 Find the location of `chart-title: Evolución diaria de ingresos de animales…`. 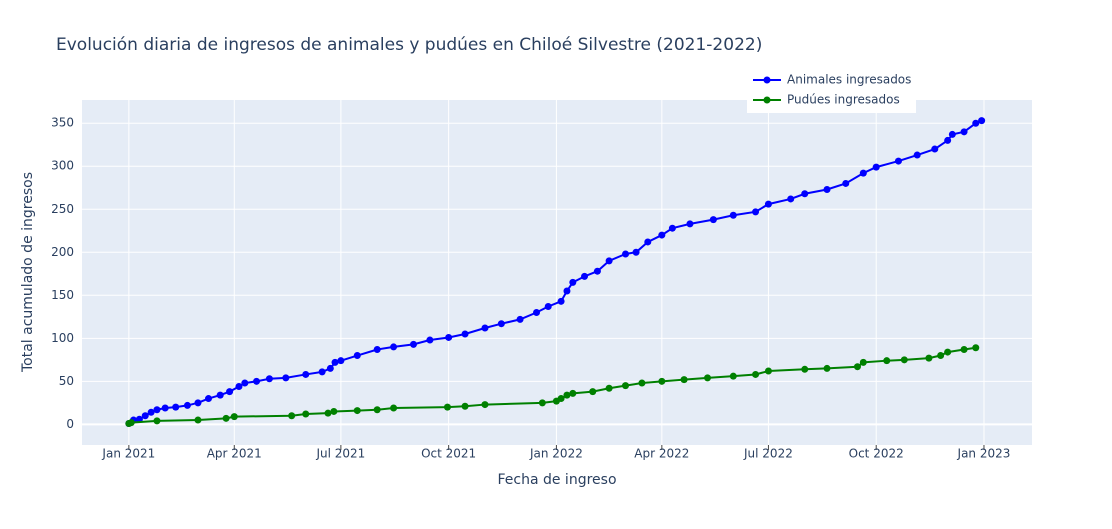

chart-title: Evolución diaria de ingresos de animales… is located at coordinates (409, 45).